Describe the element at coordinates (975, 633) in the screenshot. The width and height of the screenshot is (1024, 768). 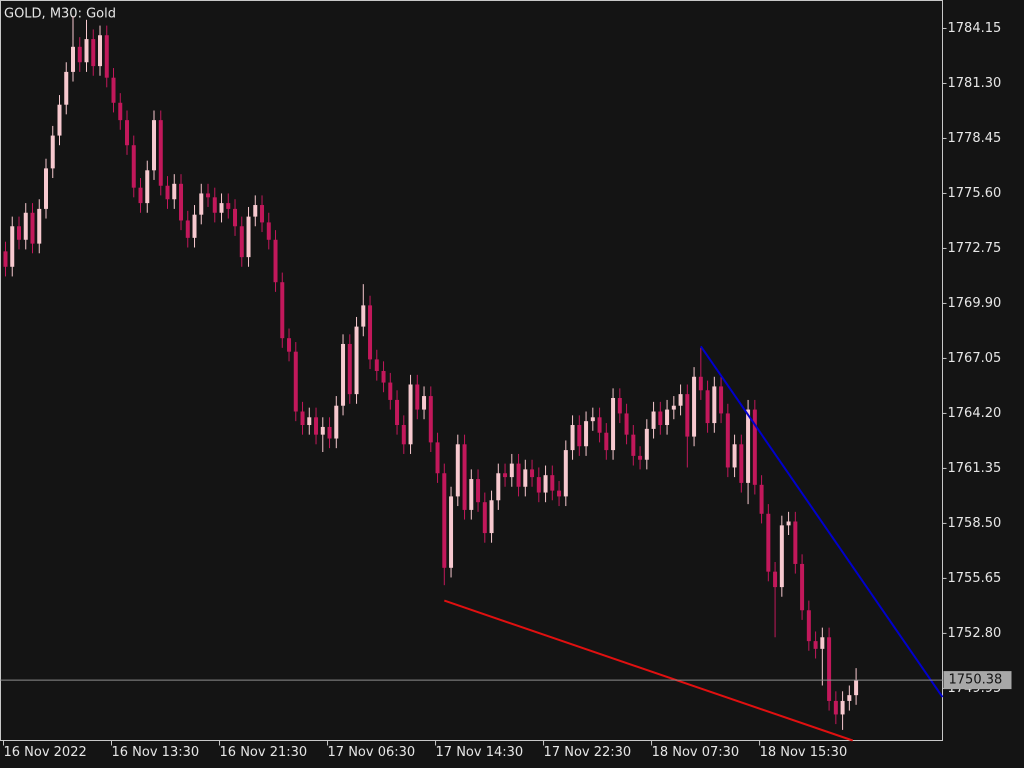
I see `y-tick-label: 1752.80` at that location.